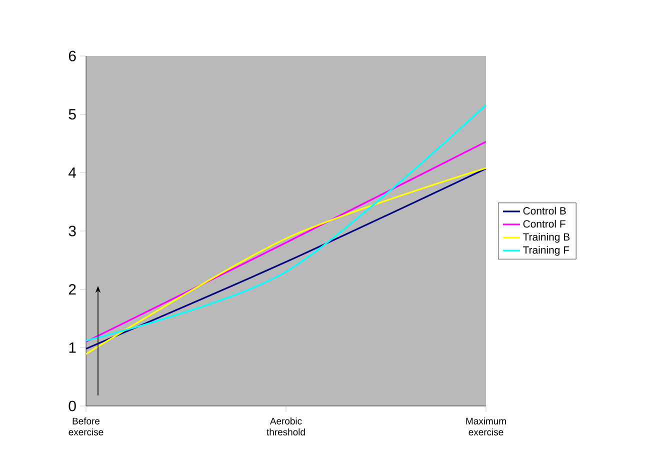 The height and width of the screenshot is (469, 660). What do you see at coordinates (544, 210) in the screenshot?
I see `legend-label: Control B` at bounding box center [544, 210].